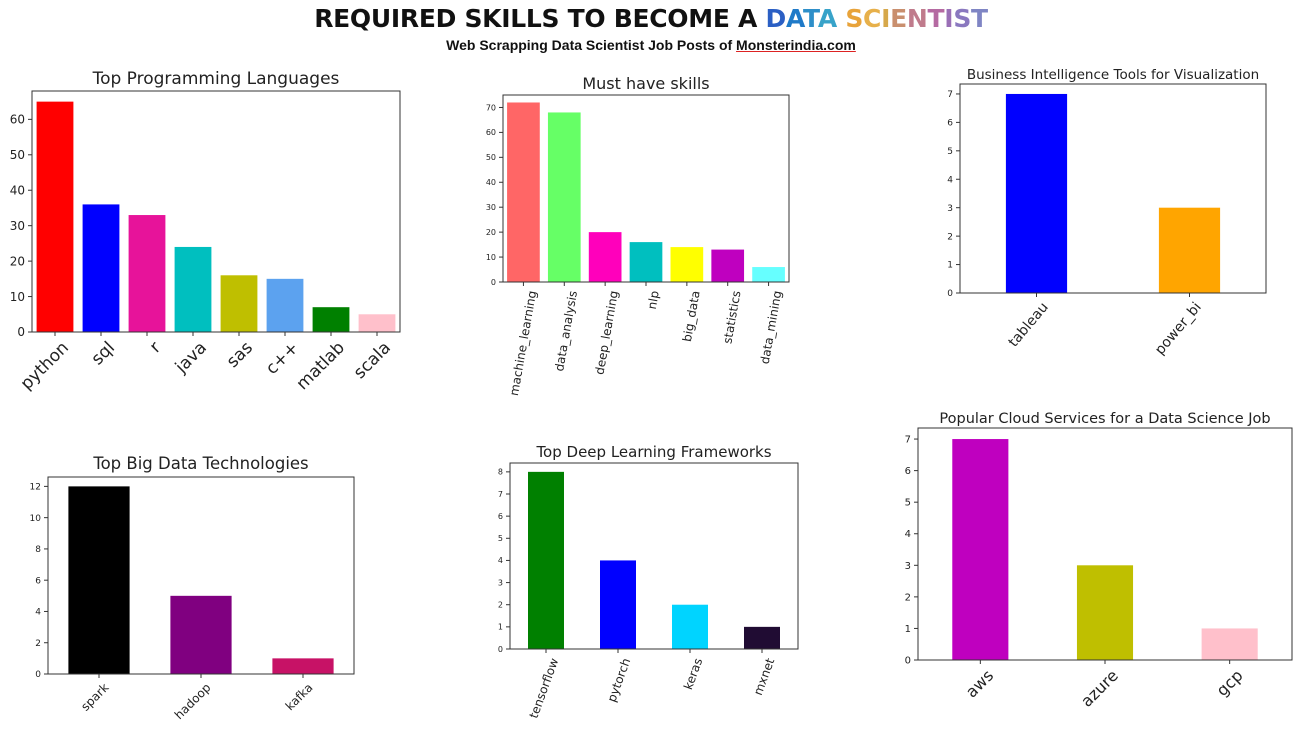 This screenshot has height=738, width=1302. I want to click on bar-pytorch, so click(618, 604).